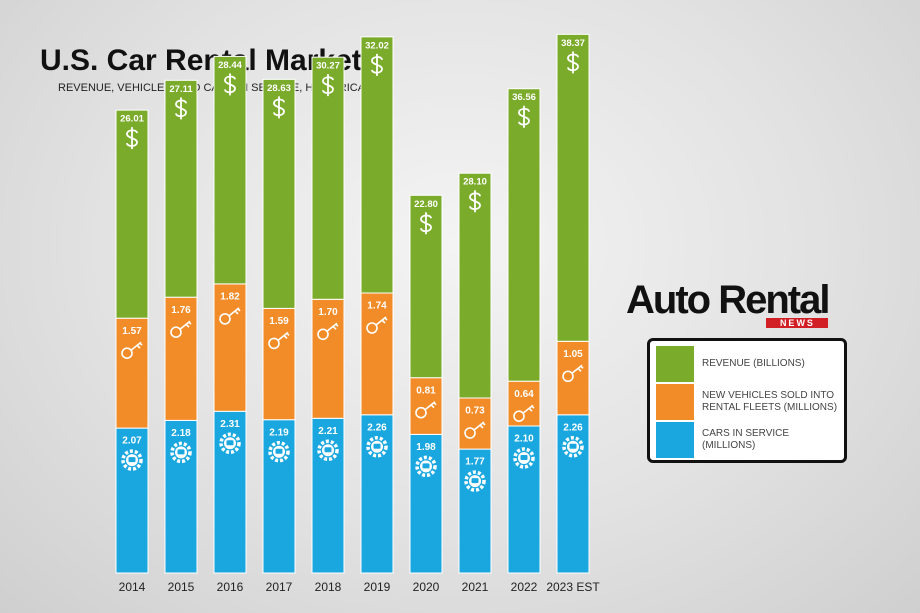 The height and width of the screenshot is (613, 920). What do you see at coordinates (524, 394) in the screenshot?
I see `value-label: 0.64` at bounding box center [524, 394].